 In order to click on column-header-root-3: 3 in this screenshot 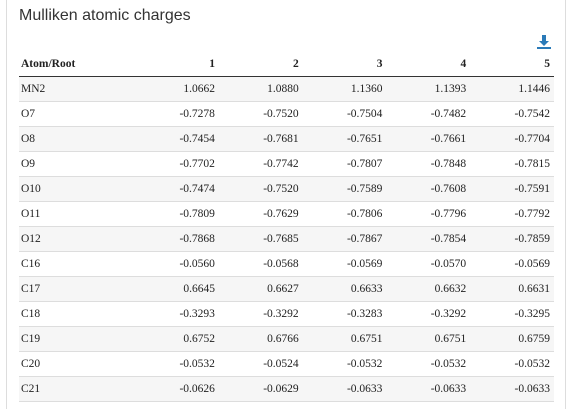, I will do `click(344, 64)`.